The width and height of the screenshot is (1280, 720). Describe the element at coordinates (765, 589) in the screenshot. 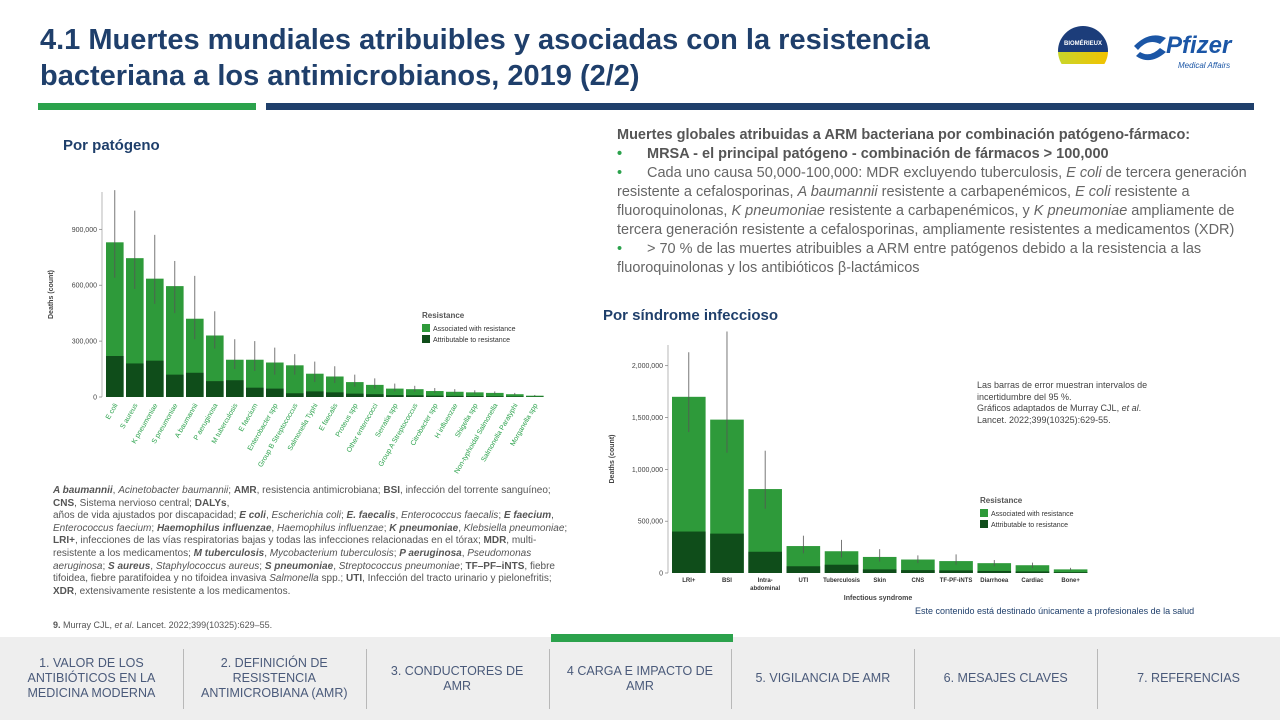

I see `category-label: abdominal` at that location.